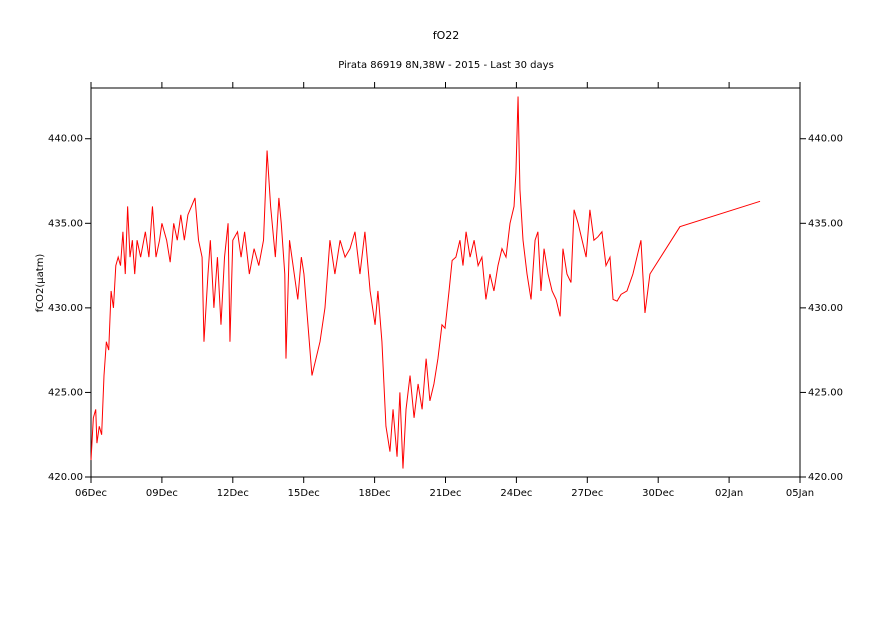 This screenshot has height=630, width=891. Describe the element at coordinates (516, 493) in the screenshot. I see `x-tick-label: 24Dec` at that location.